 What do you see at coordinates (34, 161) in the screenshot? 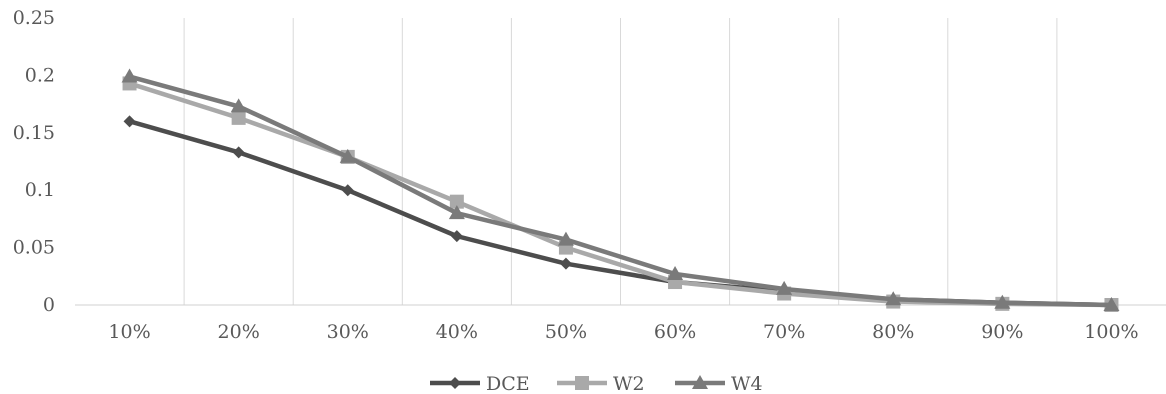
I see `y-axis-ticks: 0 0.05 0.1 0.15 0.2 0.25` at bounding box center [34, 161].